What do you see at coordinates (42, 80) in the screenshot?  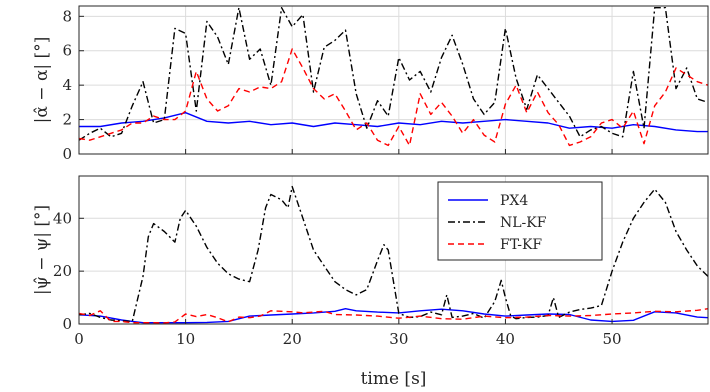 I see `alpha-y-axis-label: |α̂ − α| [°]` at bounding box center [42, 80].